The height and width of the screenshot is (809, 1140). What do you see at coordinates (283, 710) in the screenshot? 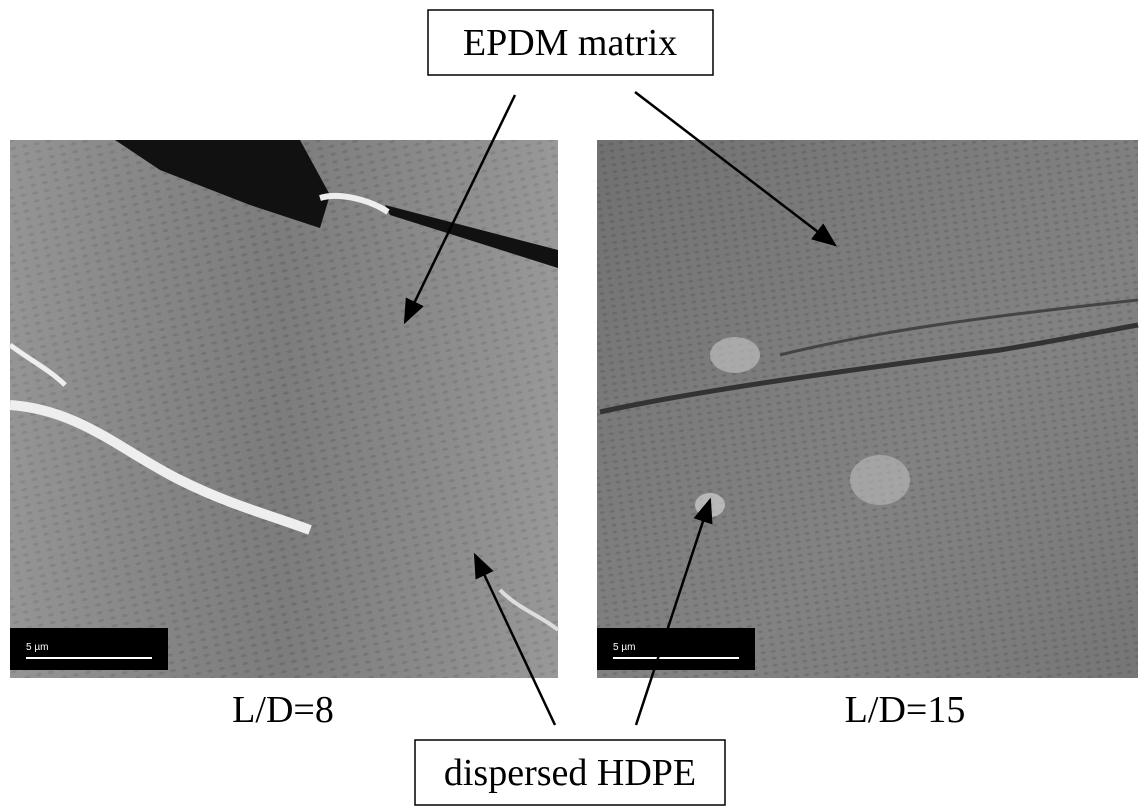
I see `caption: L/D=8` at bounding box center [283, 710].